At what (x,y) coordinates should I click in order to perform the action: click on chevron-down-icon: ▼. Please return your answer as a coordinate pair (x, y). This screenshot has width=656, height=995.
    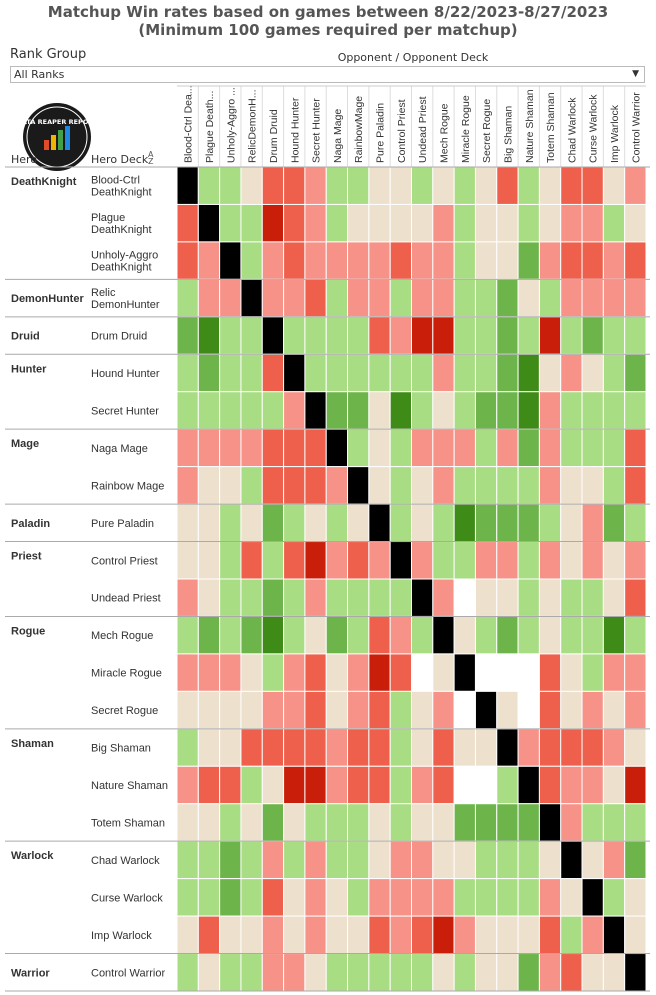
    Looking at the image, I should click on (635, 74).